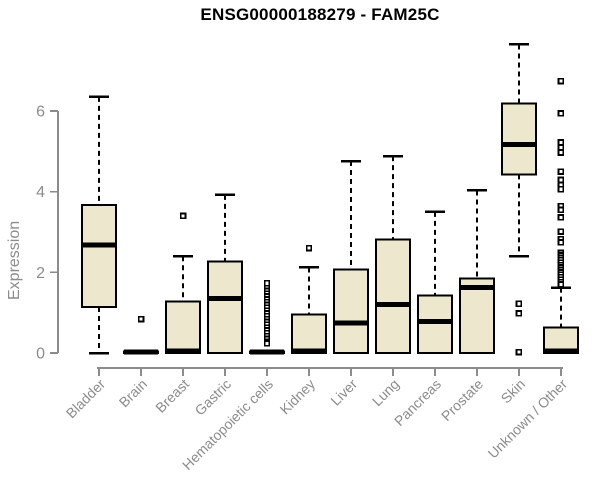 The image size is (600, 500). What do you see at coordinates (99, 256) in the screenshot?
I see `box-bladder` at bounding box center [99, 256].